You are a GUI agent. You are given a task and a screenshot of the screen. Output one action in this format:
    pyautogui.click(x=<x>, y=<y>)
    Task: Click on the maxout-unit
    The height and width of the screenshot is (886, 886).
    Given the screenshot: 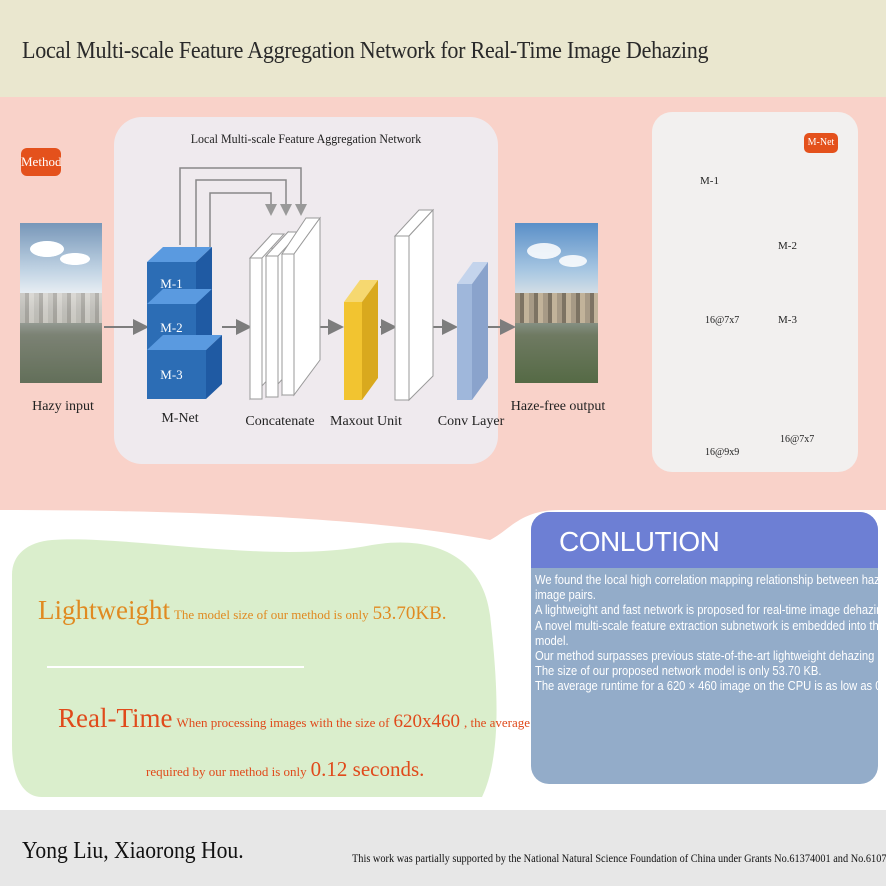 What is the action you would take?
    pyautogui.click(x=361, y=340)
    